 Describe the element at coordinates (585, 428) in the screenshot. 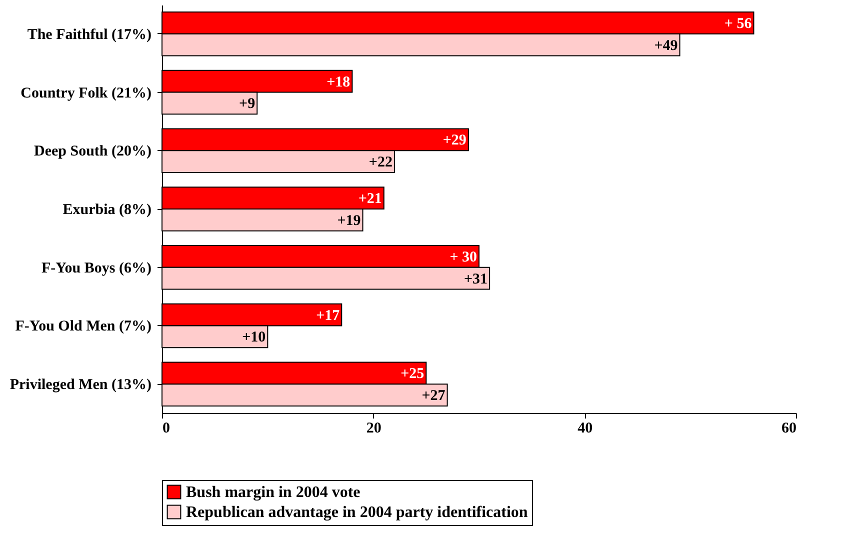

I see `x-tick-label: 40` at that location.